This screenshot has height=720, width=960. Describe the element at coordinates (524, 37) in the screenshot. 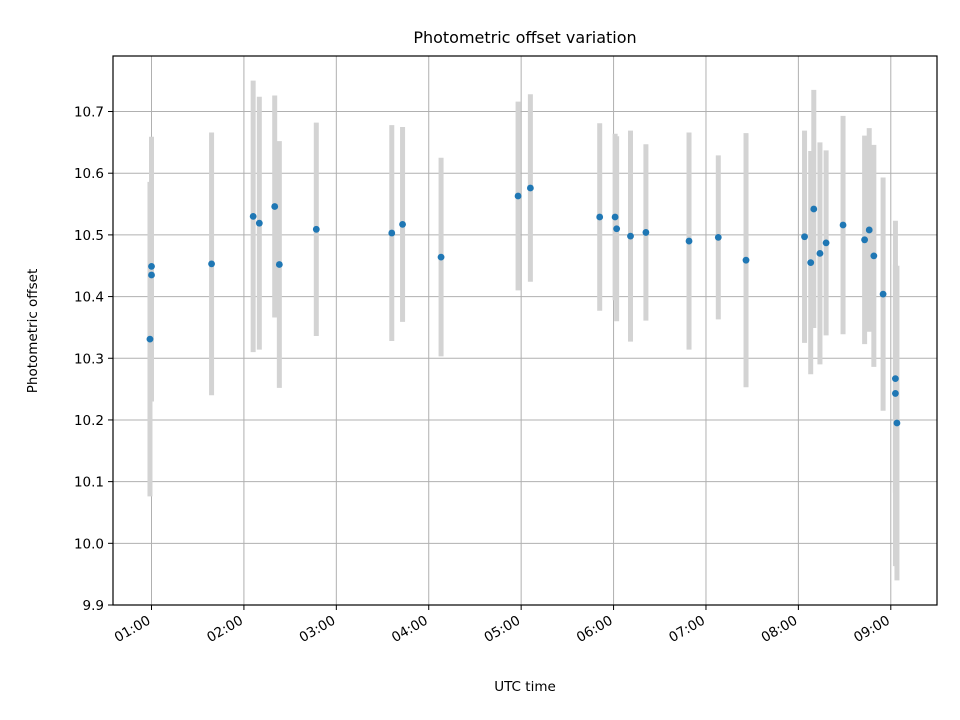

I see `chart-title: Photometric offset variation` at that location.